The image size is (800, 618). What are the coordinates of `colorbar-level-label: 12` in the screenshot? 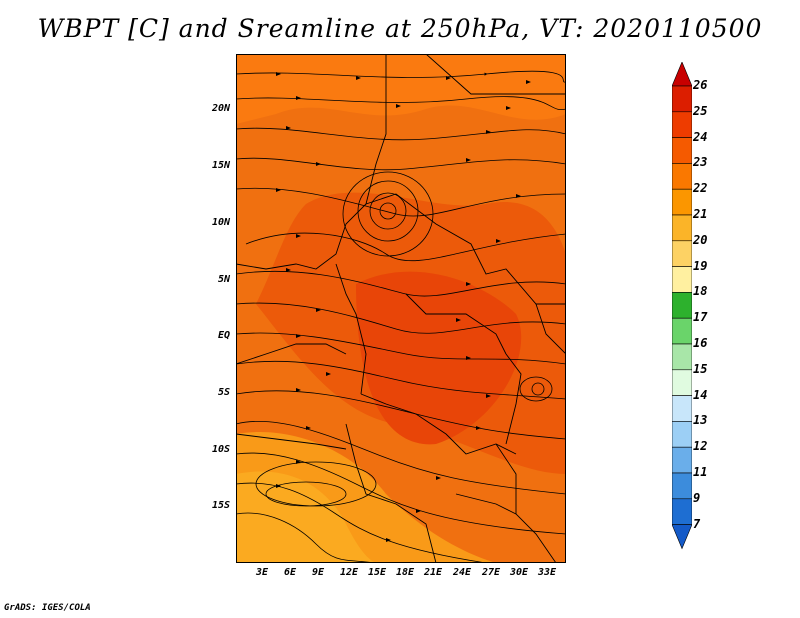 It's located at (700, 446).